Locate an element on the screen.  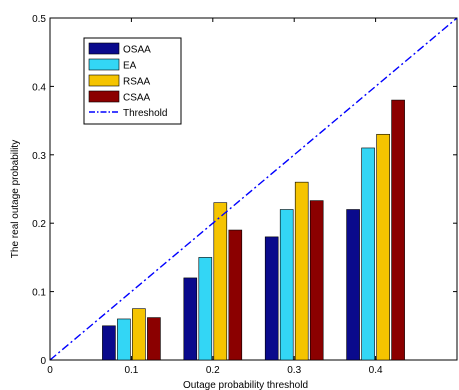
bar-csaa-0.4 is located at coordinates (398, 230).